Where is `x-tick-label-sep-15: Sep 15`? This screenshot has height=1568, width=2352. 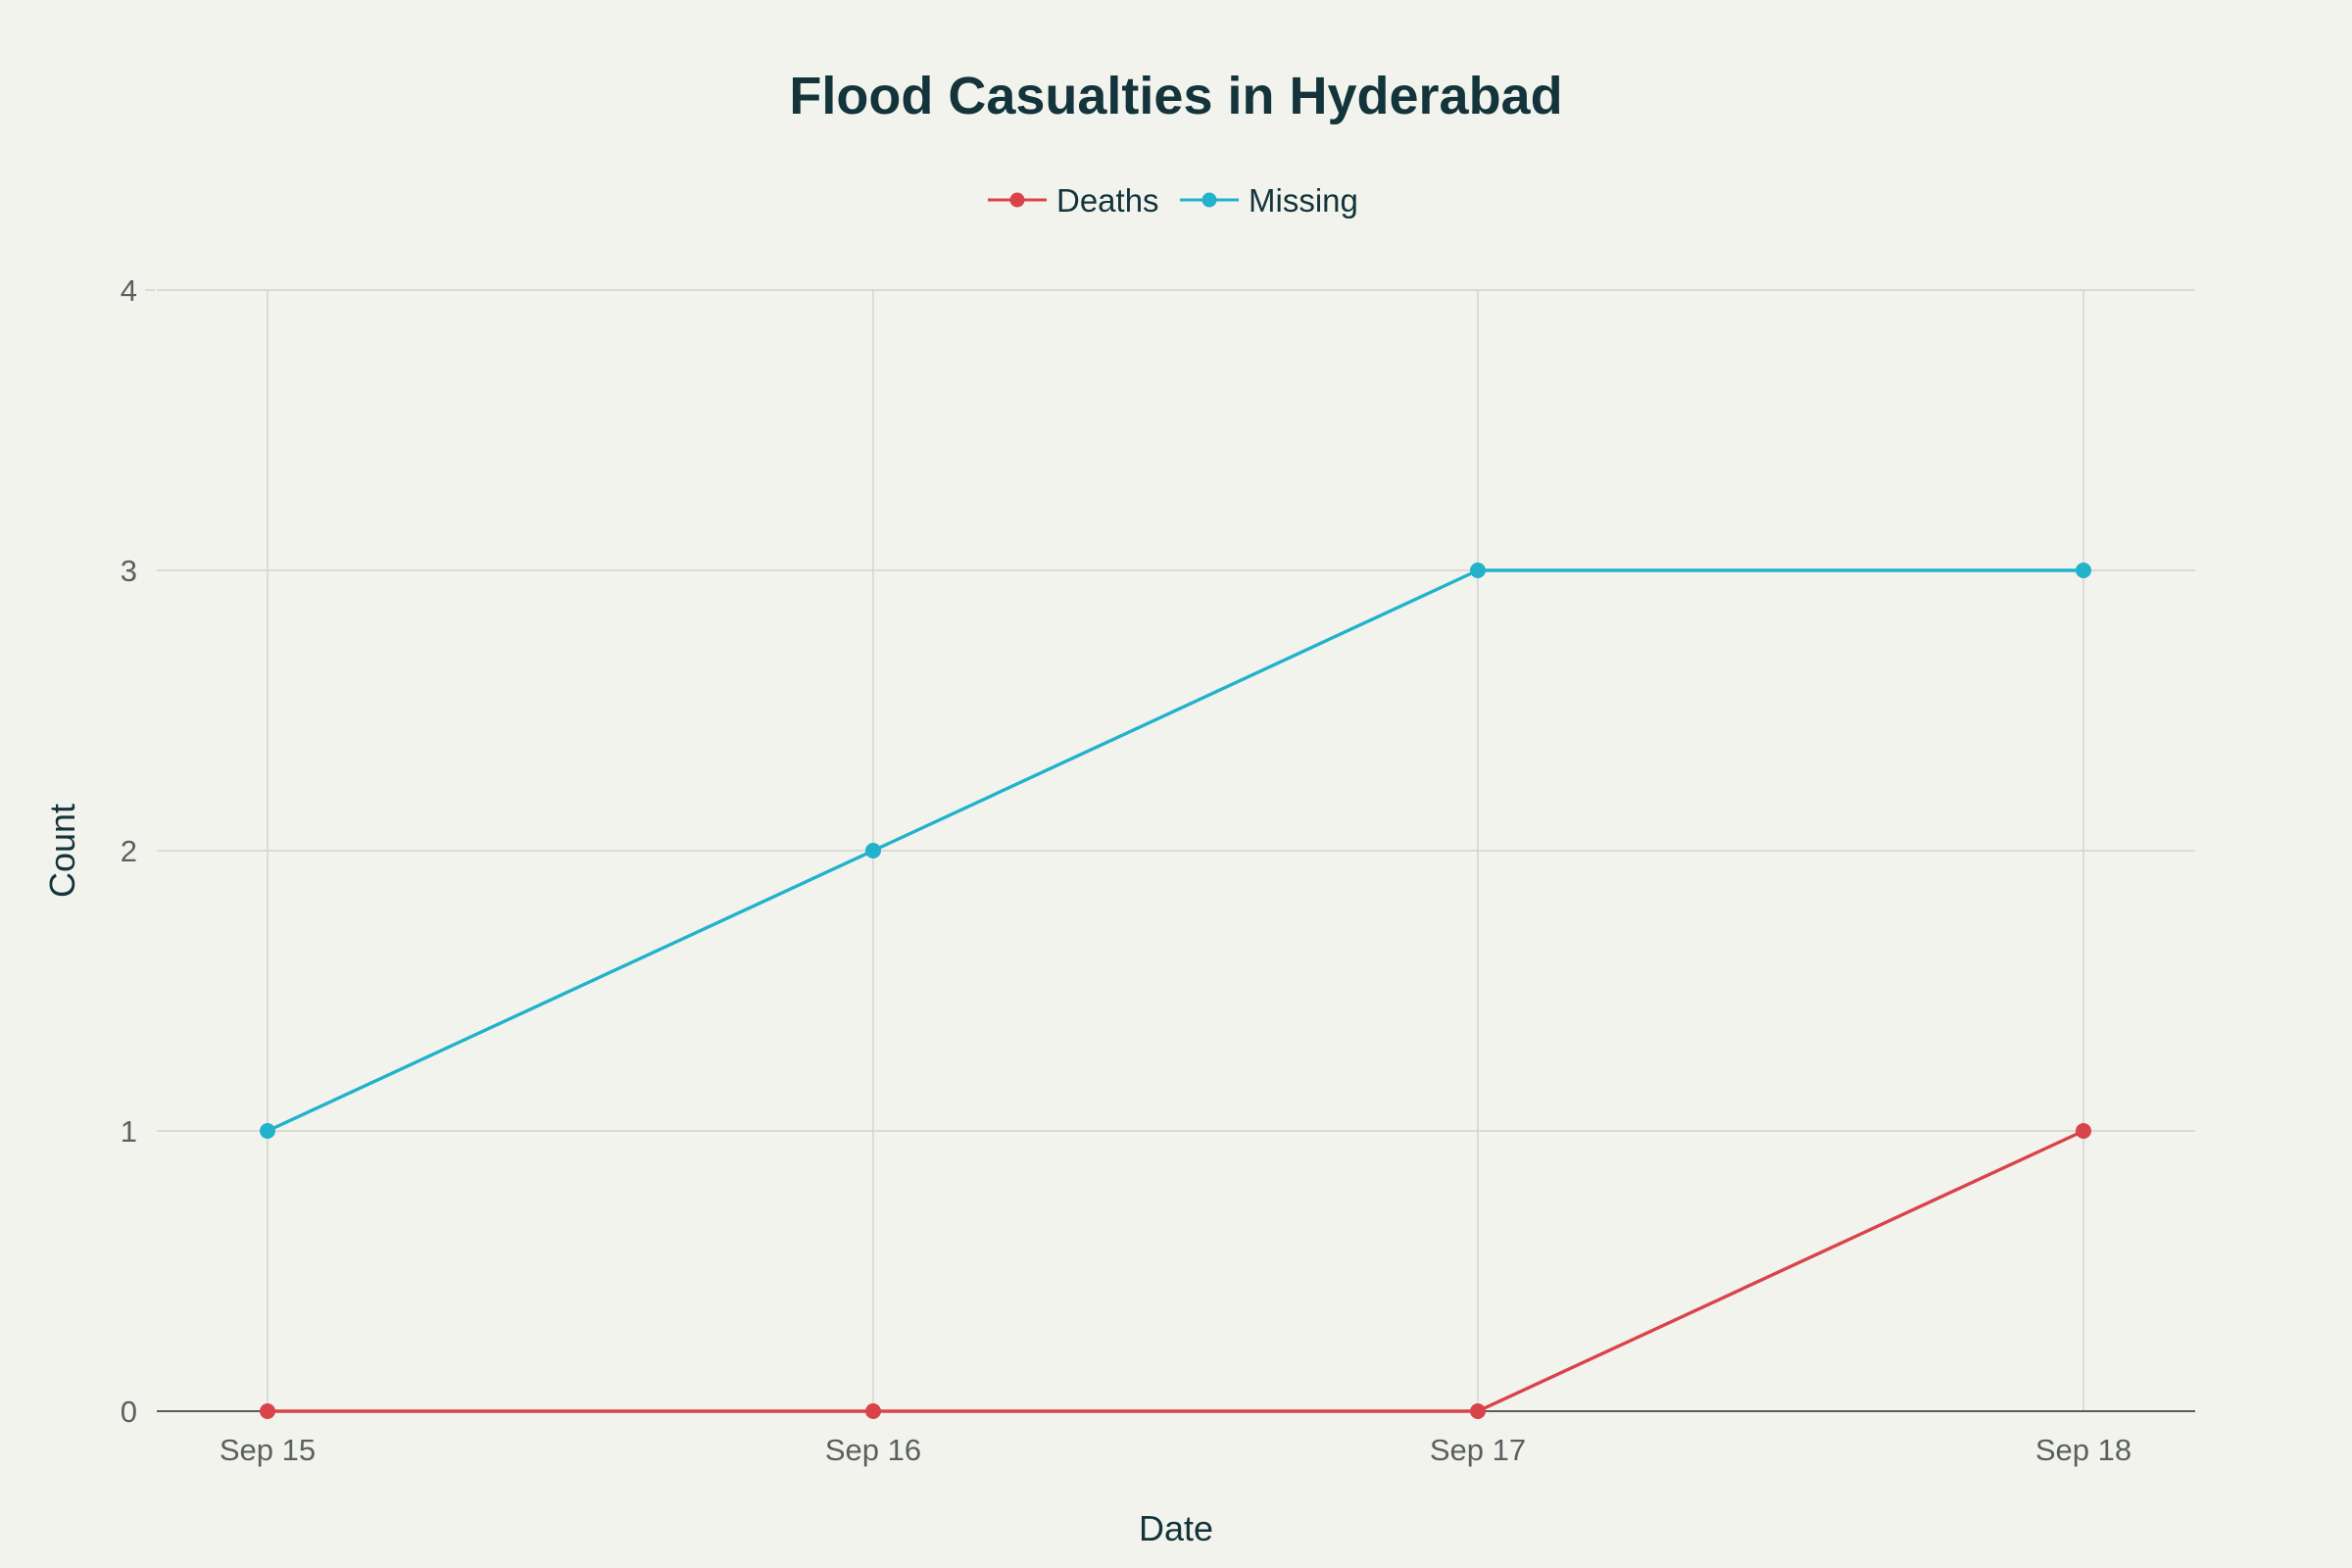
x-tick-label-sep-15: Sep 15 is located at coordinates (268, 1450).